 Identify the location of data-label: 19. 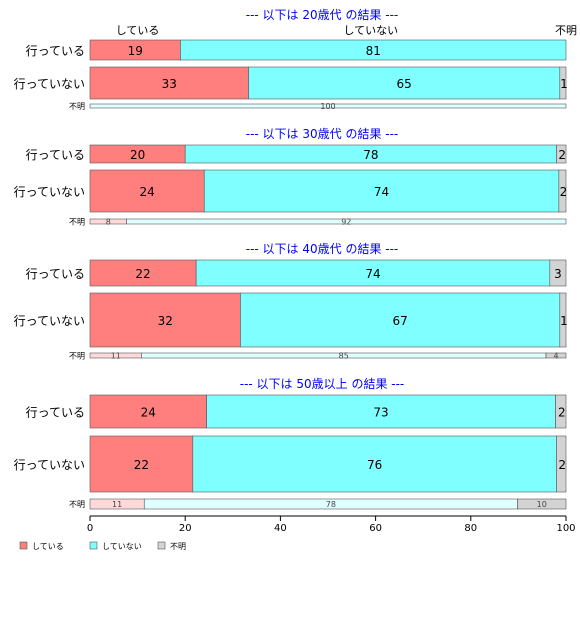
(135, 51).